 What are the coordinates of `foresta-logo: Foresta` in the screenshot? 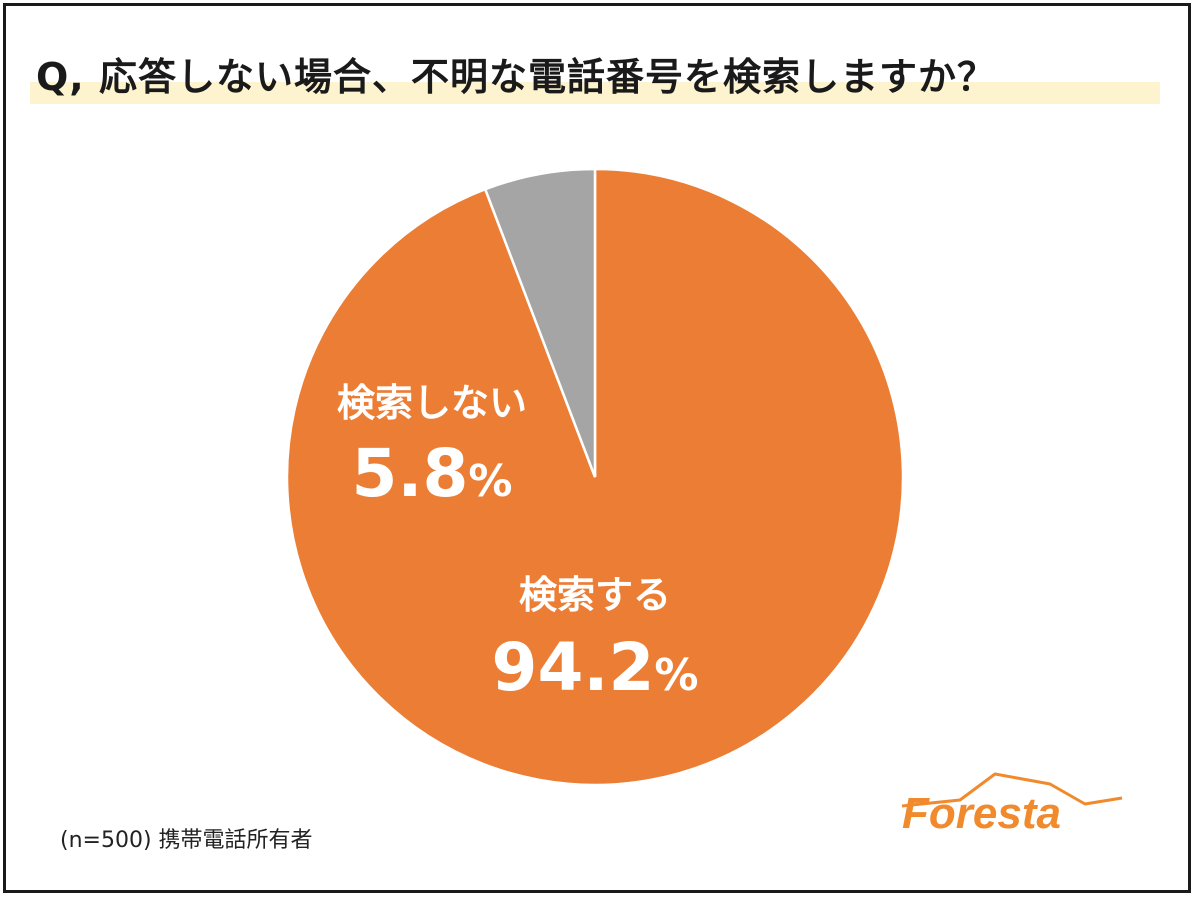 It's located at (1012, 805).